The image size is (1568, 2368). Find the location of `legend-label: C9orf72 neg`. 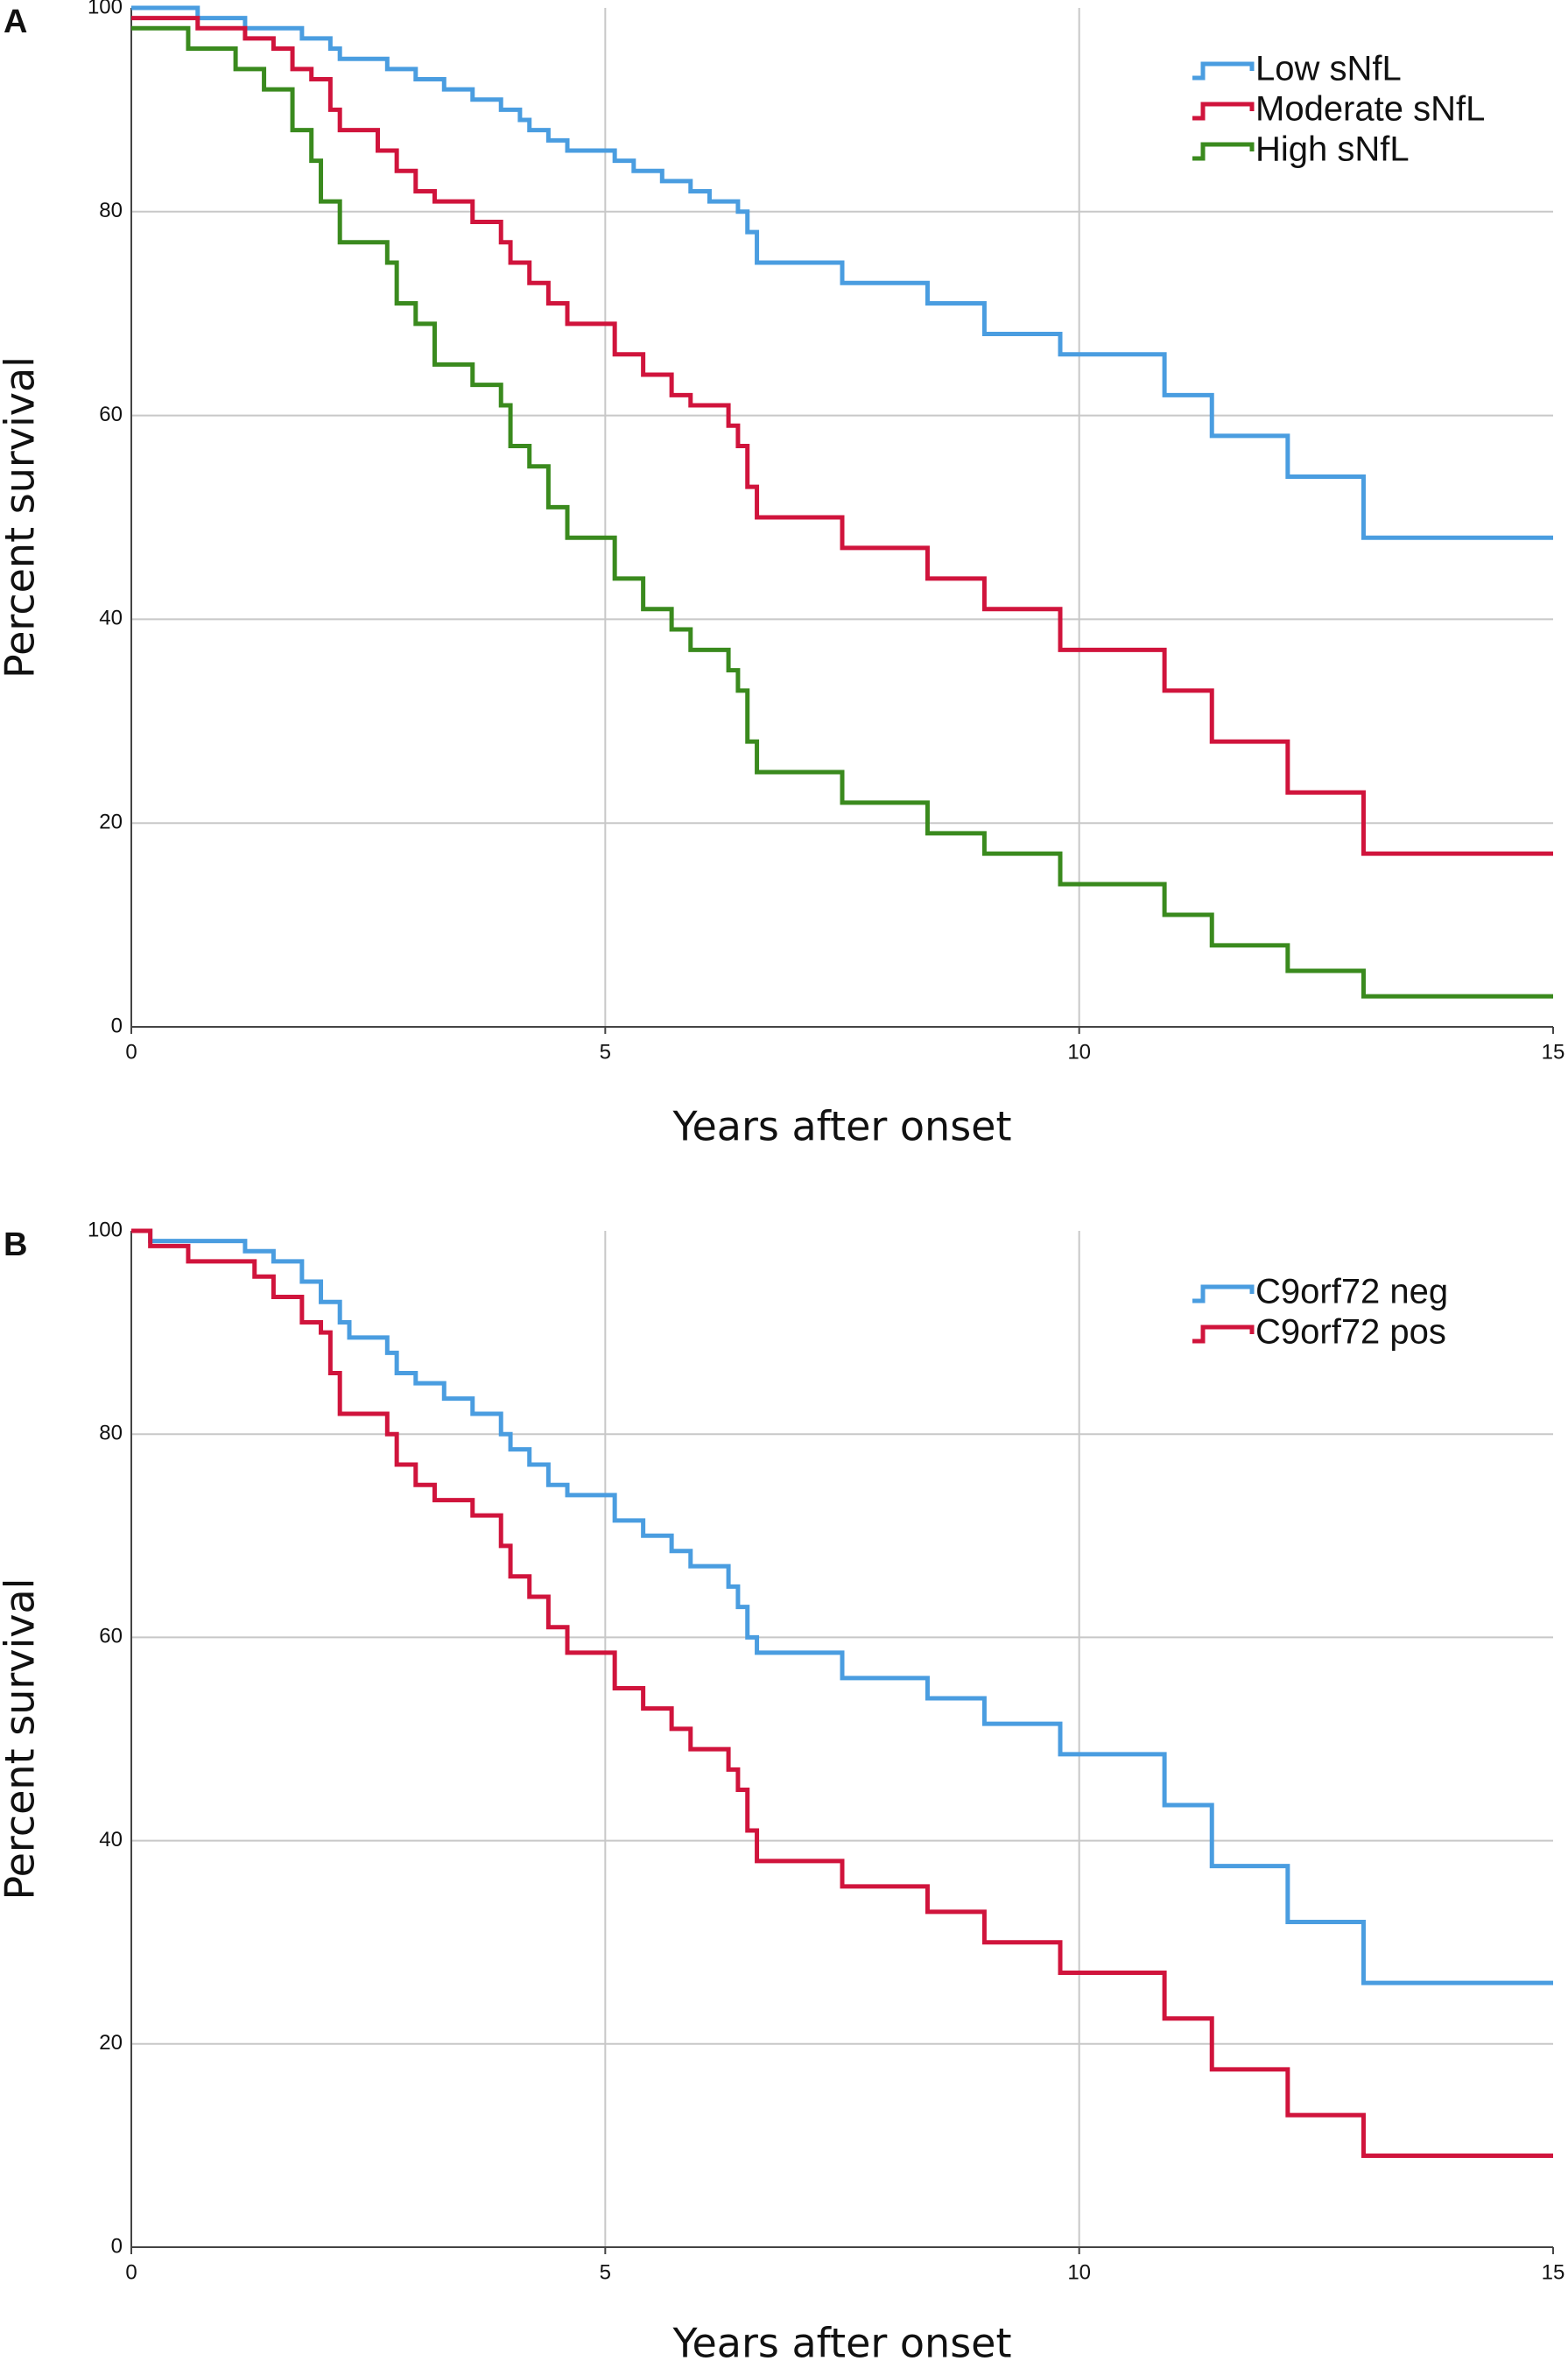

legend-label: C9orf72 neg is located at coordinates (1352, 1292).